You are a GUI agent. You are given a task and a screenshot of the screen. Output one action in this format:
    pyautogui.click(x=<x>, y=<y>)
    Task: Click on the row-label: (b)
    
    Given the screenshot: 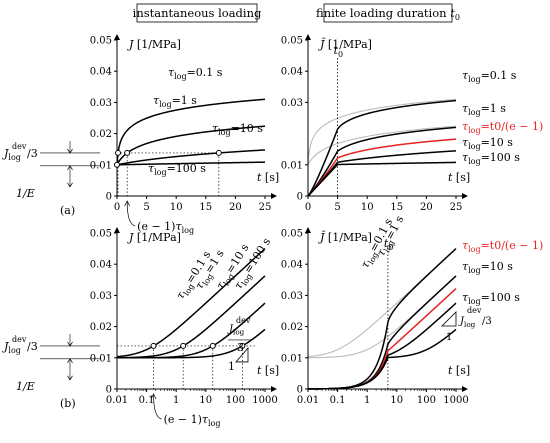 What is the action you would take?
    pyautogui.click(x=68, y=403)
    